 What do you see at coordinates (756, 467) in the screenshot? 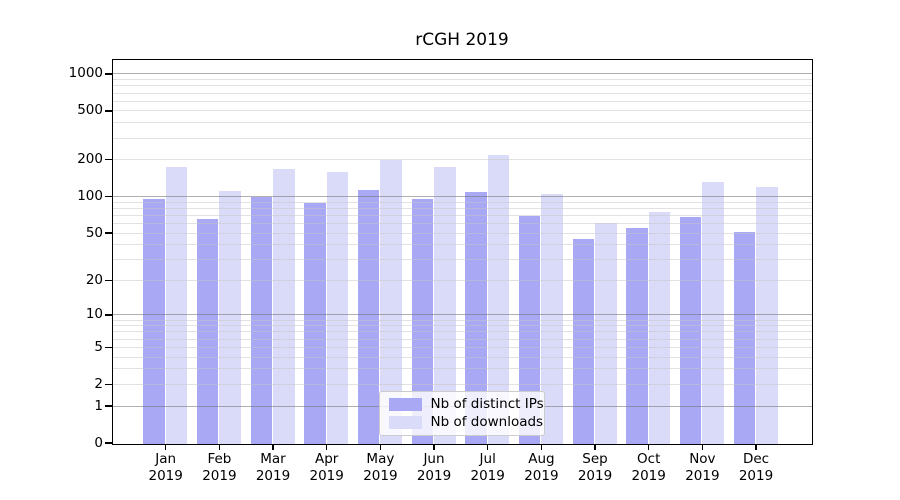
I see `x-tick-label-dec: Dec 2019` at bounding box center [756, 467].